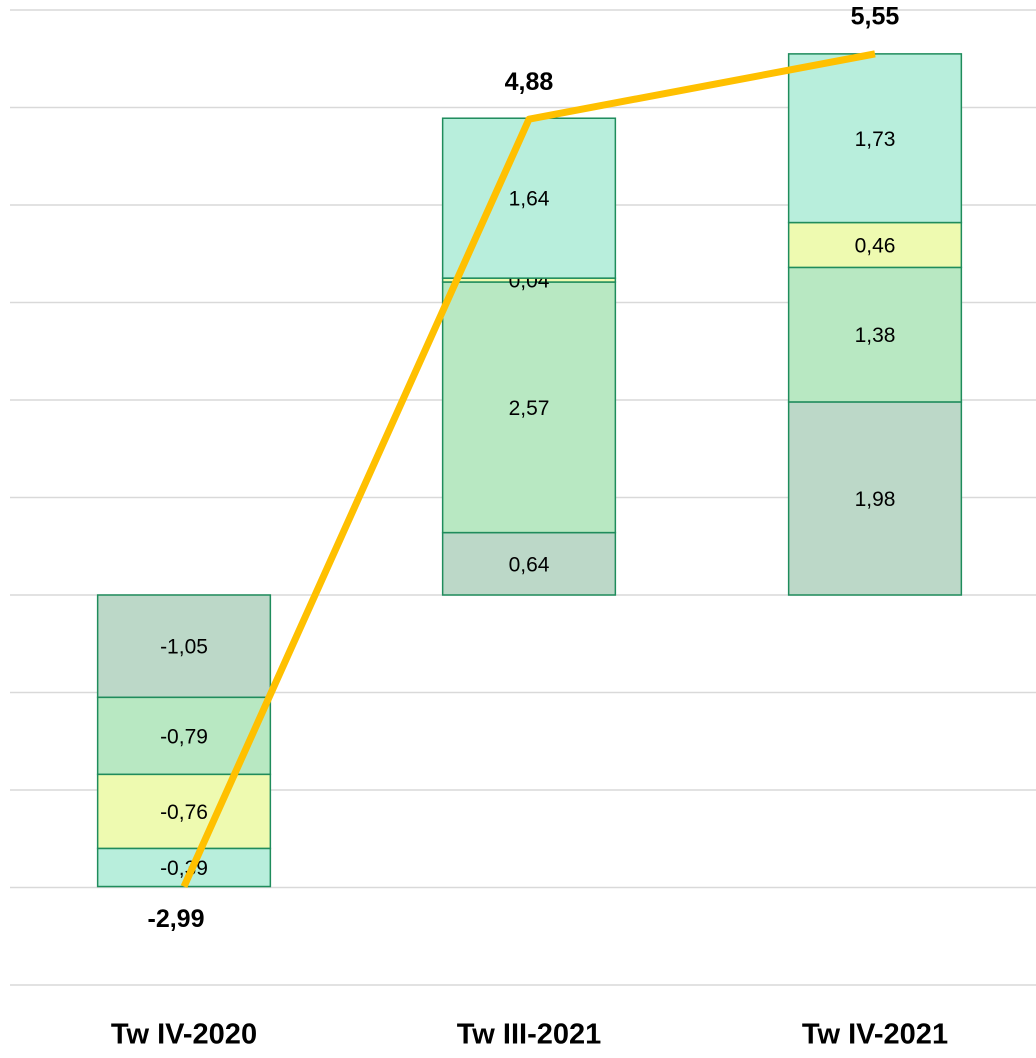 Image resolution: width=1036 pixels, height=1058 pixels. Describe the element at coordinates (875, 1035) in the screenshot. I see `x-tick-label: Tw IV-2021` at that location.